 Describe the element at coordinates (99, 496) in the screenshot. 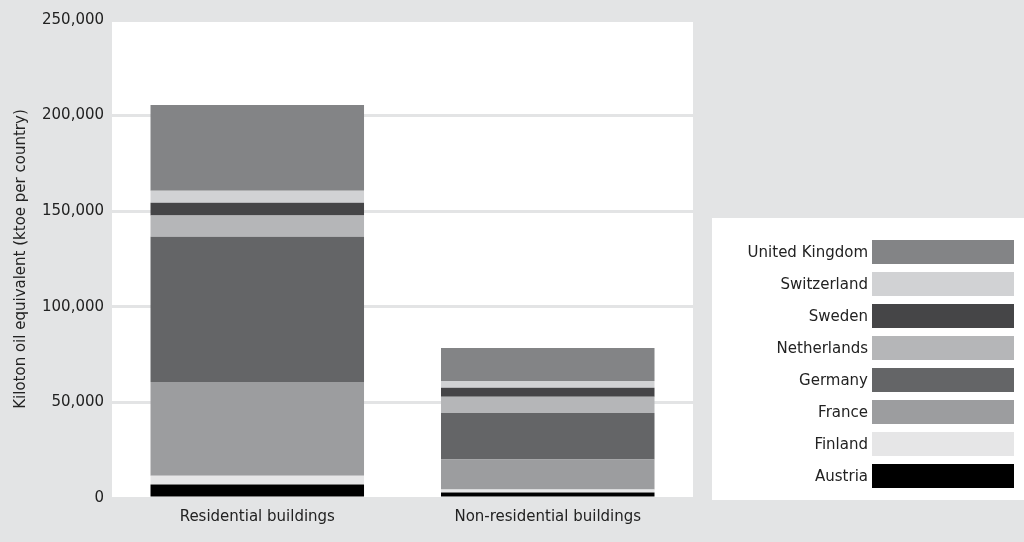

I see `y-tick-label: 0` at that location.